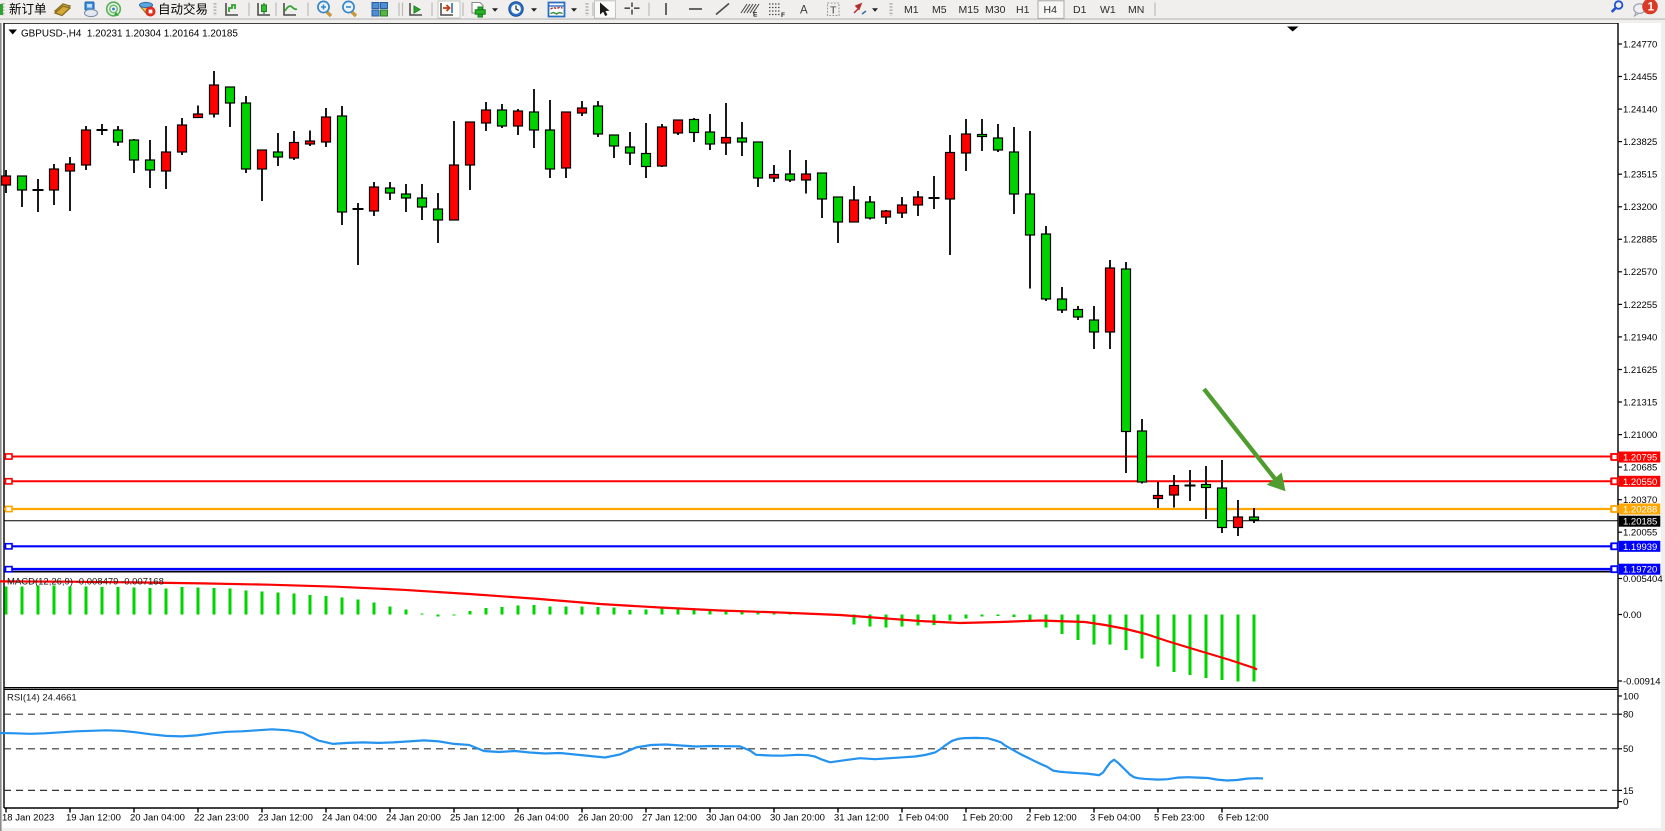  What do you see at coordinates (1628, 749) in the screenshot?
I see `svg-text: 50` at bounding box center [1628, 749].